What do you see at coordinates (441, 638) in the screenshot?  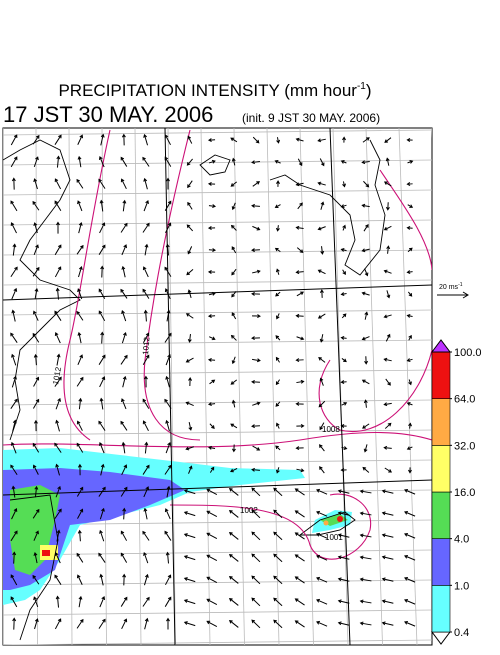 I see `colorbar-under` at bounding box center [441, 638].